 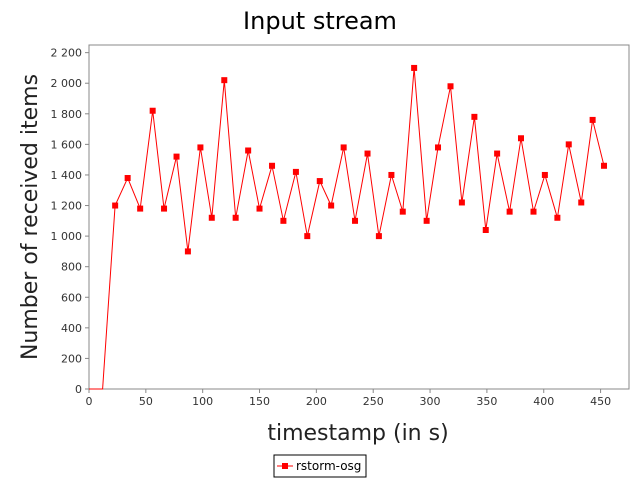 I want to click on x-axis-label: timestamp (in s), so click(x=357, y=433).